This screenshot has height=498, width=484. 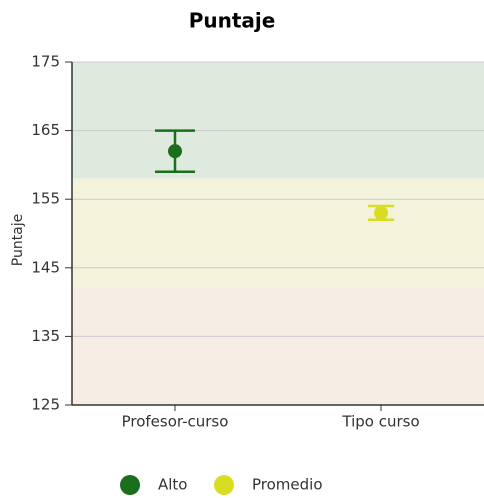 I want to click on y-tick-label: 155, so click(x=45, y=199).